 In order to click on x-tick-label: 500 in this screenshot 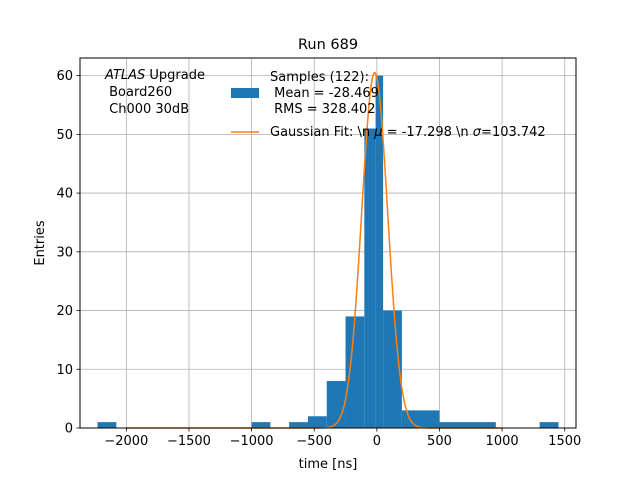, I will do `click(439, 441)`.